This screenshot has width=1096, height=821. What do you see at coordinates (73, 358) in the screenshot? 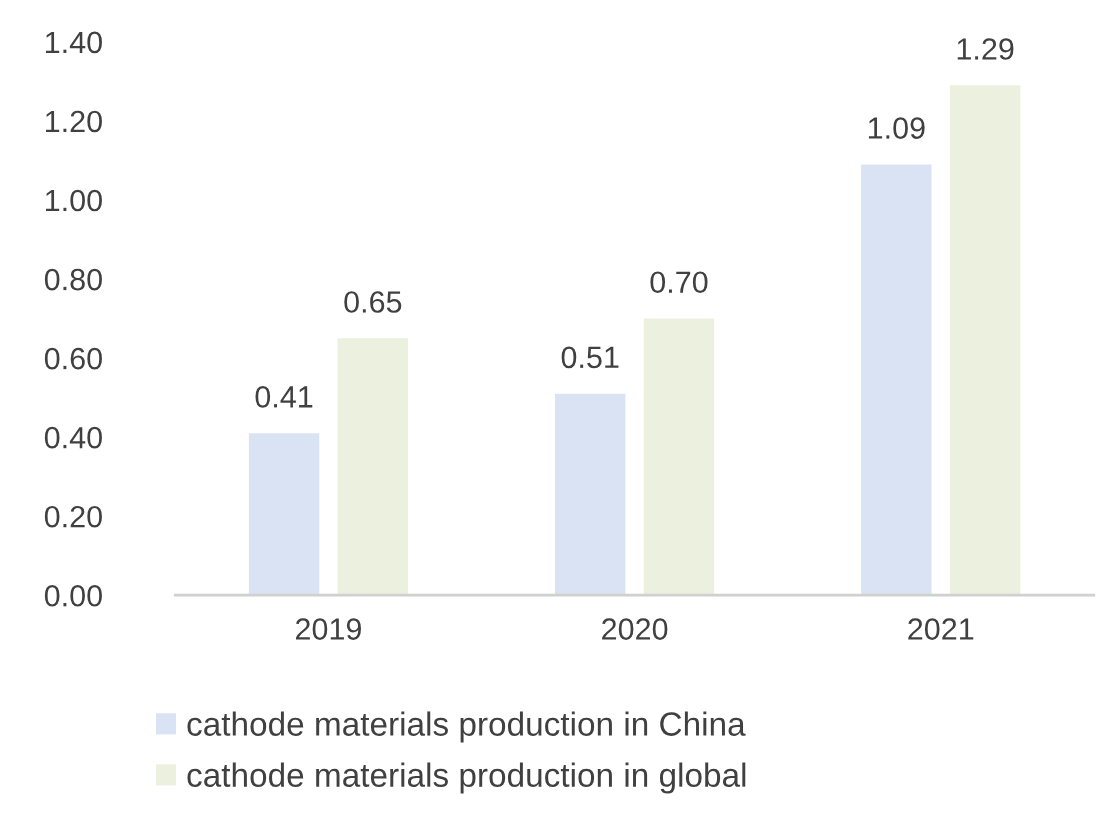
I see `y-tick-label: 0.60` at bounding box center [73, 358].